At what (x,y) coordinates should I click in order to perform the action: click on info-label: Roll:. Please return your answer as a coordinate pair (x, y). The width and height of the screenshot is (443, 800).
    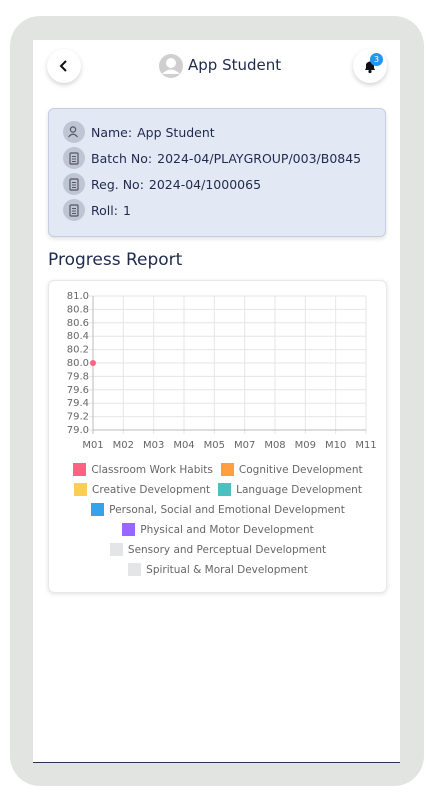
    Looking at the image, I should click on (104, 210).